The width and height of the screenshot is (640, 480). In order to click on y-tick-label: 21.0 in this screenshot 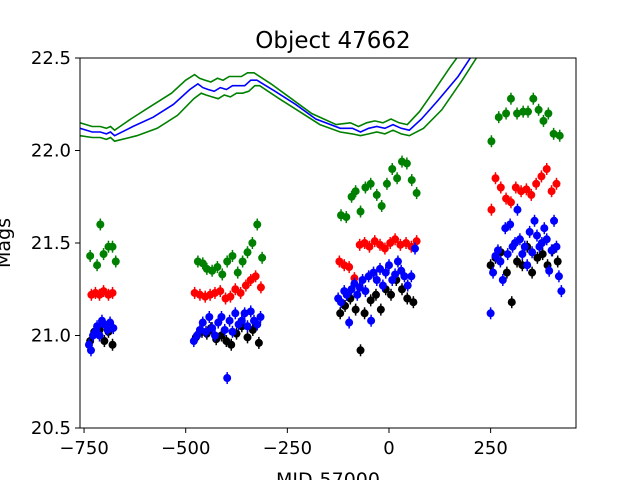, I will do `click(51, 336)`.